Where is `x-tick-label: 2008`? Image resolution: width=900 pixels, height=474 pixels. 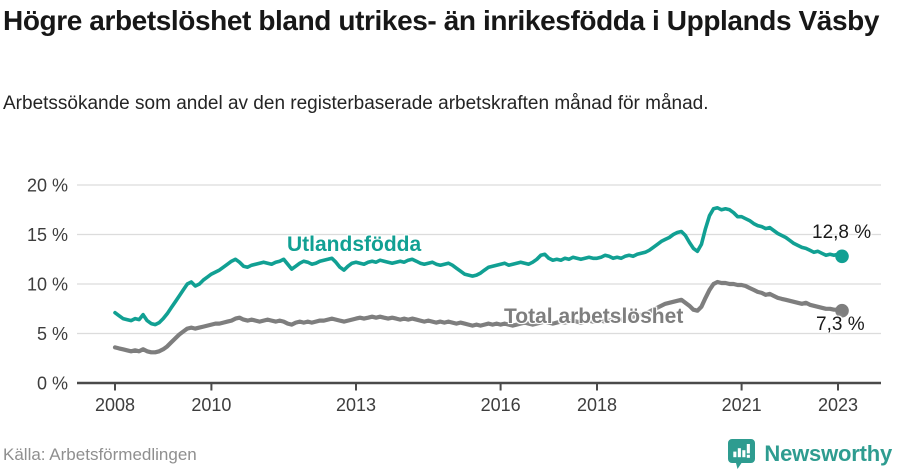 x-tick-label: 2008 is located at coordinates (115, 405).